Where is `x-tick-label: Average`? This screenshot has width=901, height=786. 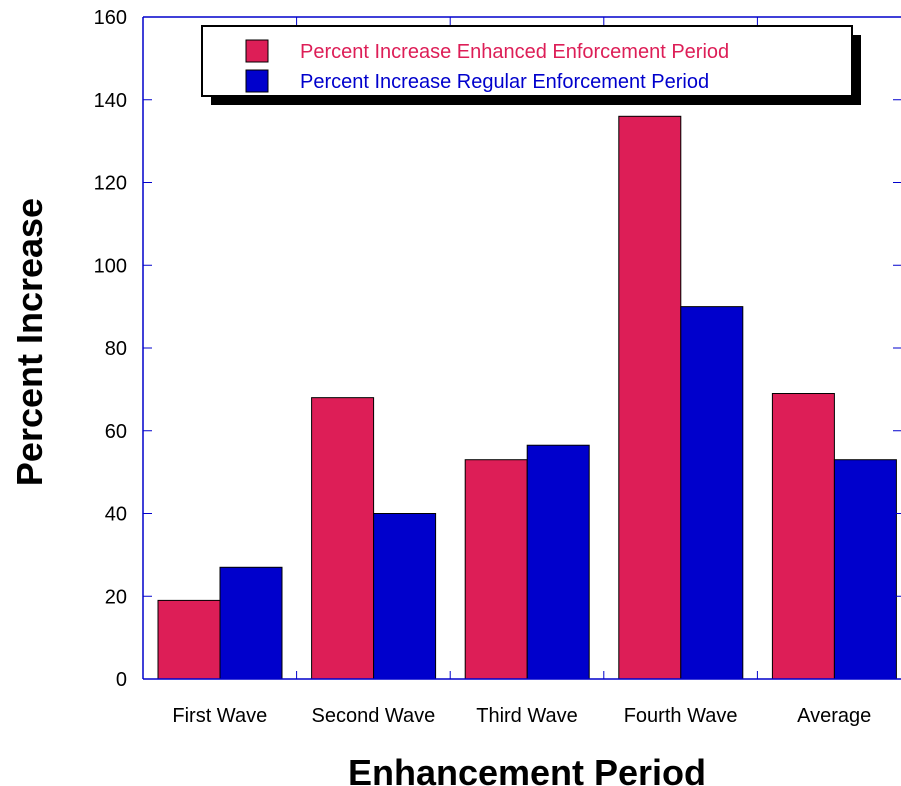
x-tick-label: Average is located at coordinates (834, 716).